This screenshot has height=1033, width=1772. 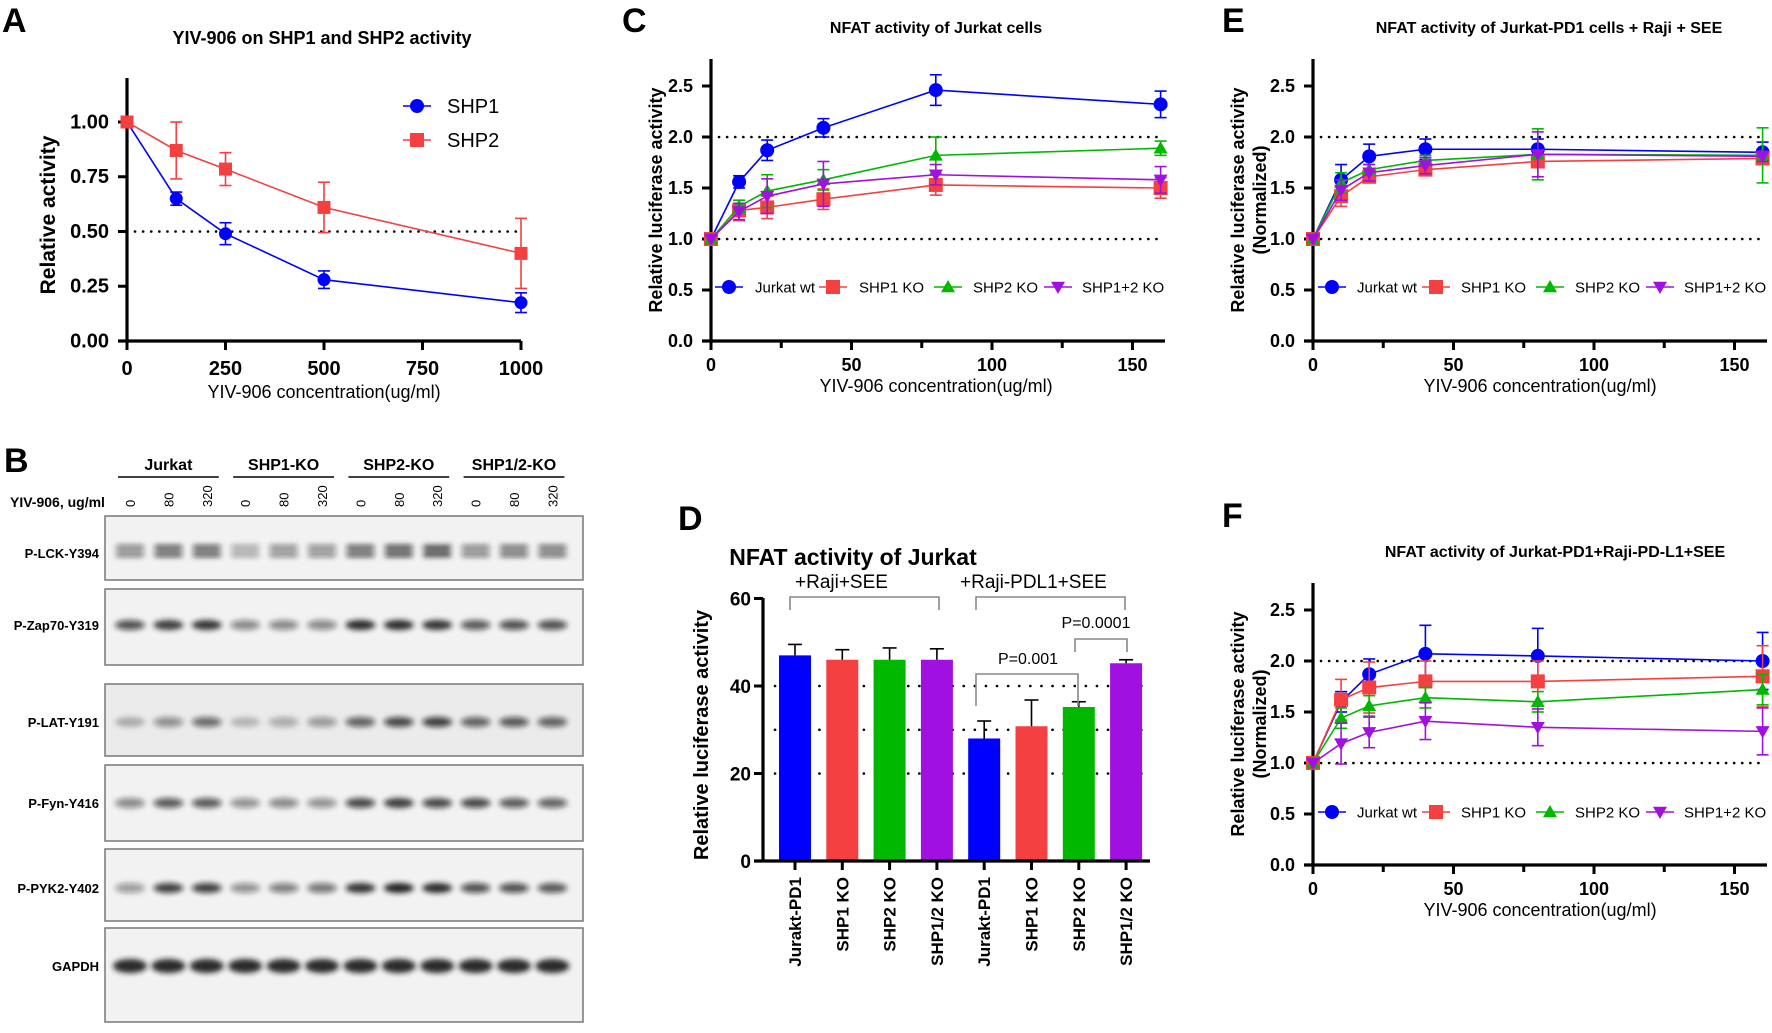 What do you see at coordinates (690, 519) in the screenshot?
I see `panel-label: D` at bounding box center [690, 519].